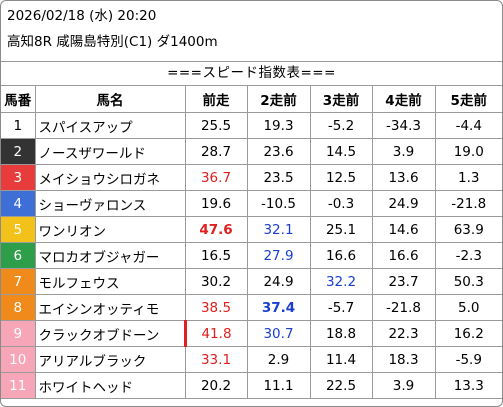 The width and height of the screenshot is (503, 407). I want to click on speed-value: -5.9, so click(468, 359).